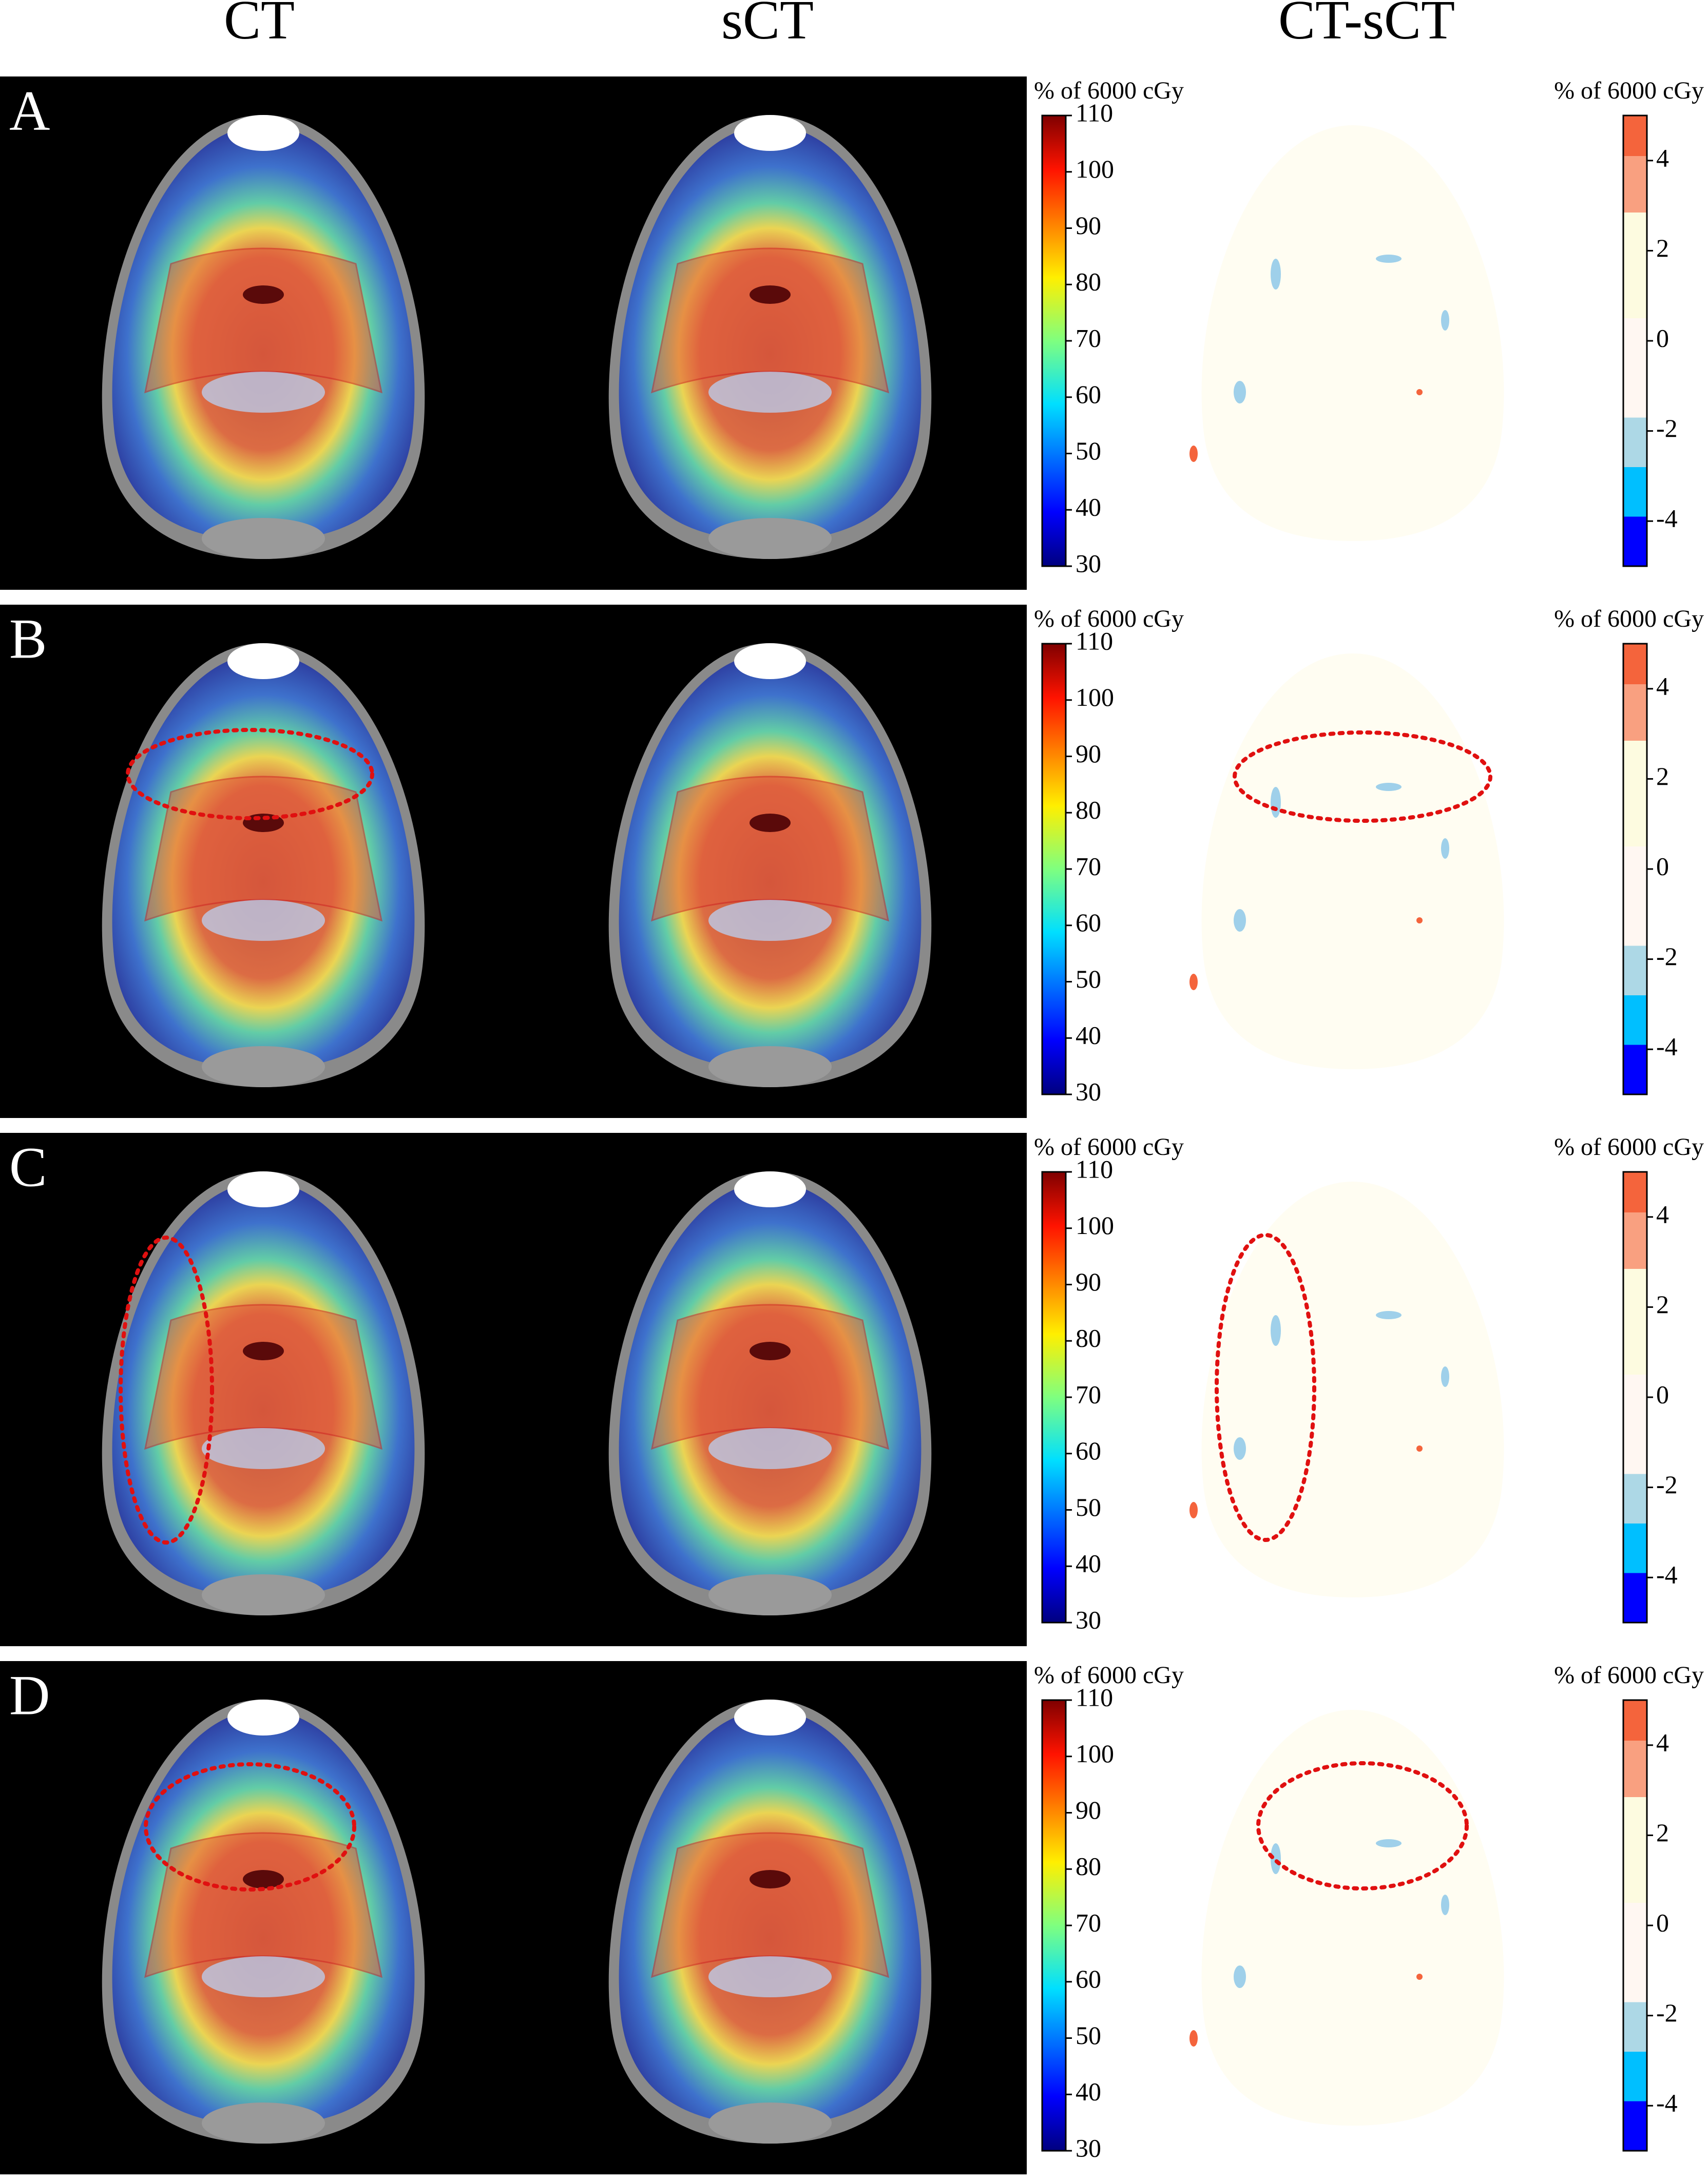 Image resolution: width=1708 pixels, height=2179 pixels. Describe the element at coordinates (29, 110) in the screenshot. I see `row-label: A` at that location.